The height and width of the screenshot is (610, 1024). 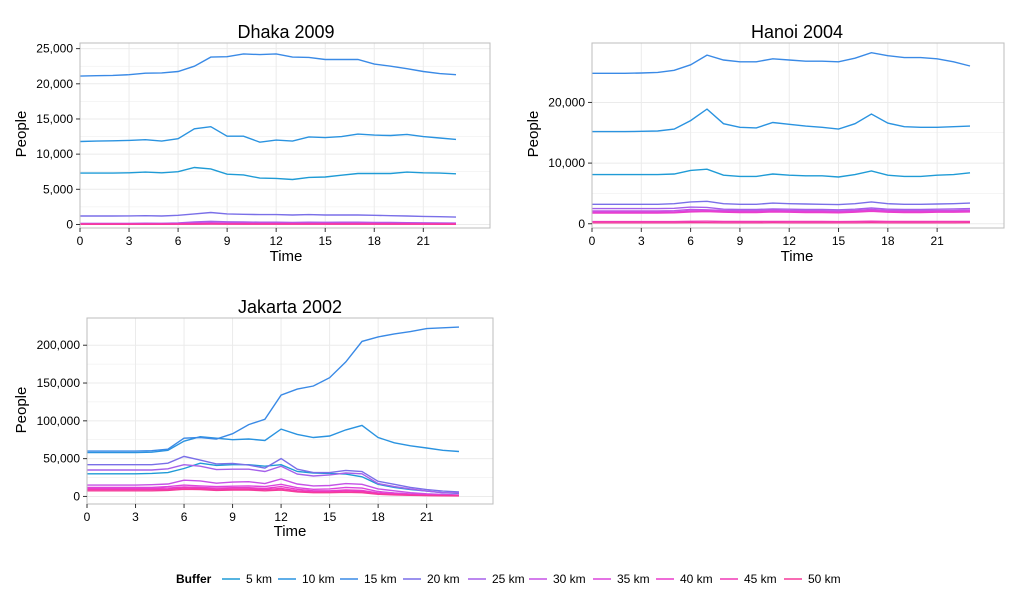 What do you see at coordinates (290, 307) in the screenshot?
I see `panel-title-jakarta: Jakarta 2002` at bounding box center [290, 307].